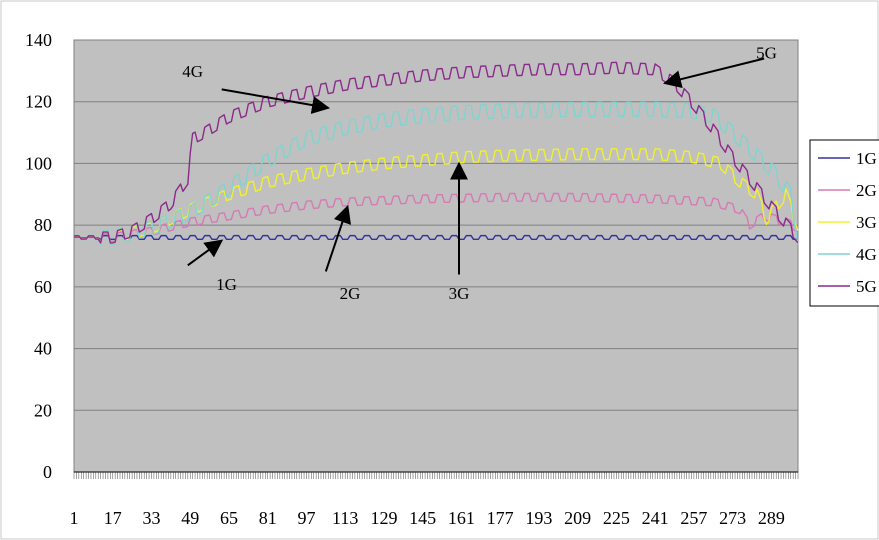 This screenshot has height=540, width=879. What do you see at coordinates (350, 293) in the screenshot?
I see `annotation-label-2G: 2G` at bounding box center [350, 293].